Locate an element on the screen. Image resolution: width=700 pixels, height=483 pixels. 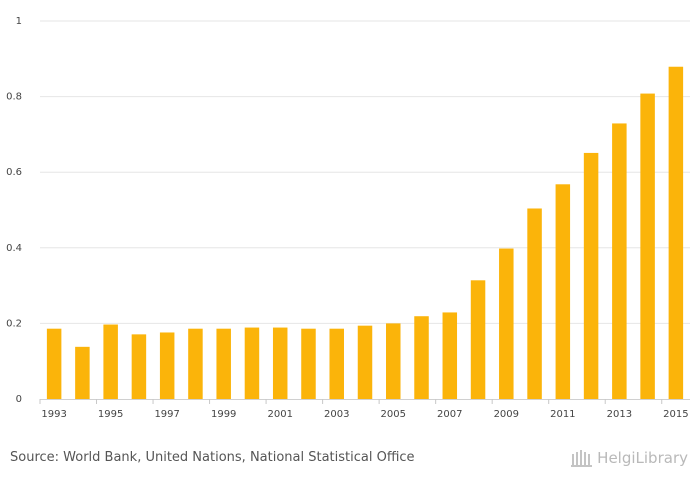
x-tick-label: 1995 is located at coordinates (110, 414).